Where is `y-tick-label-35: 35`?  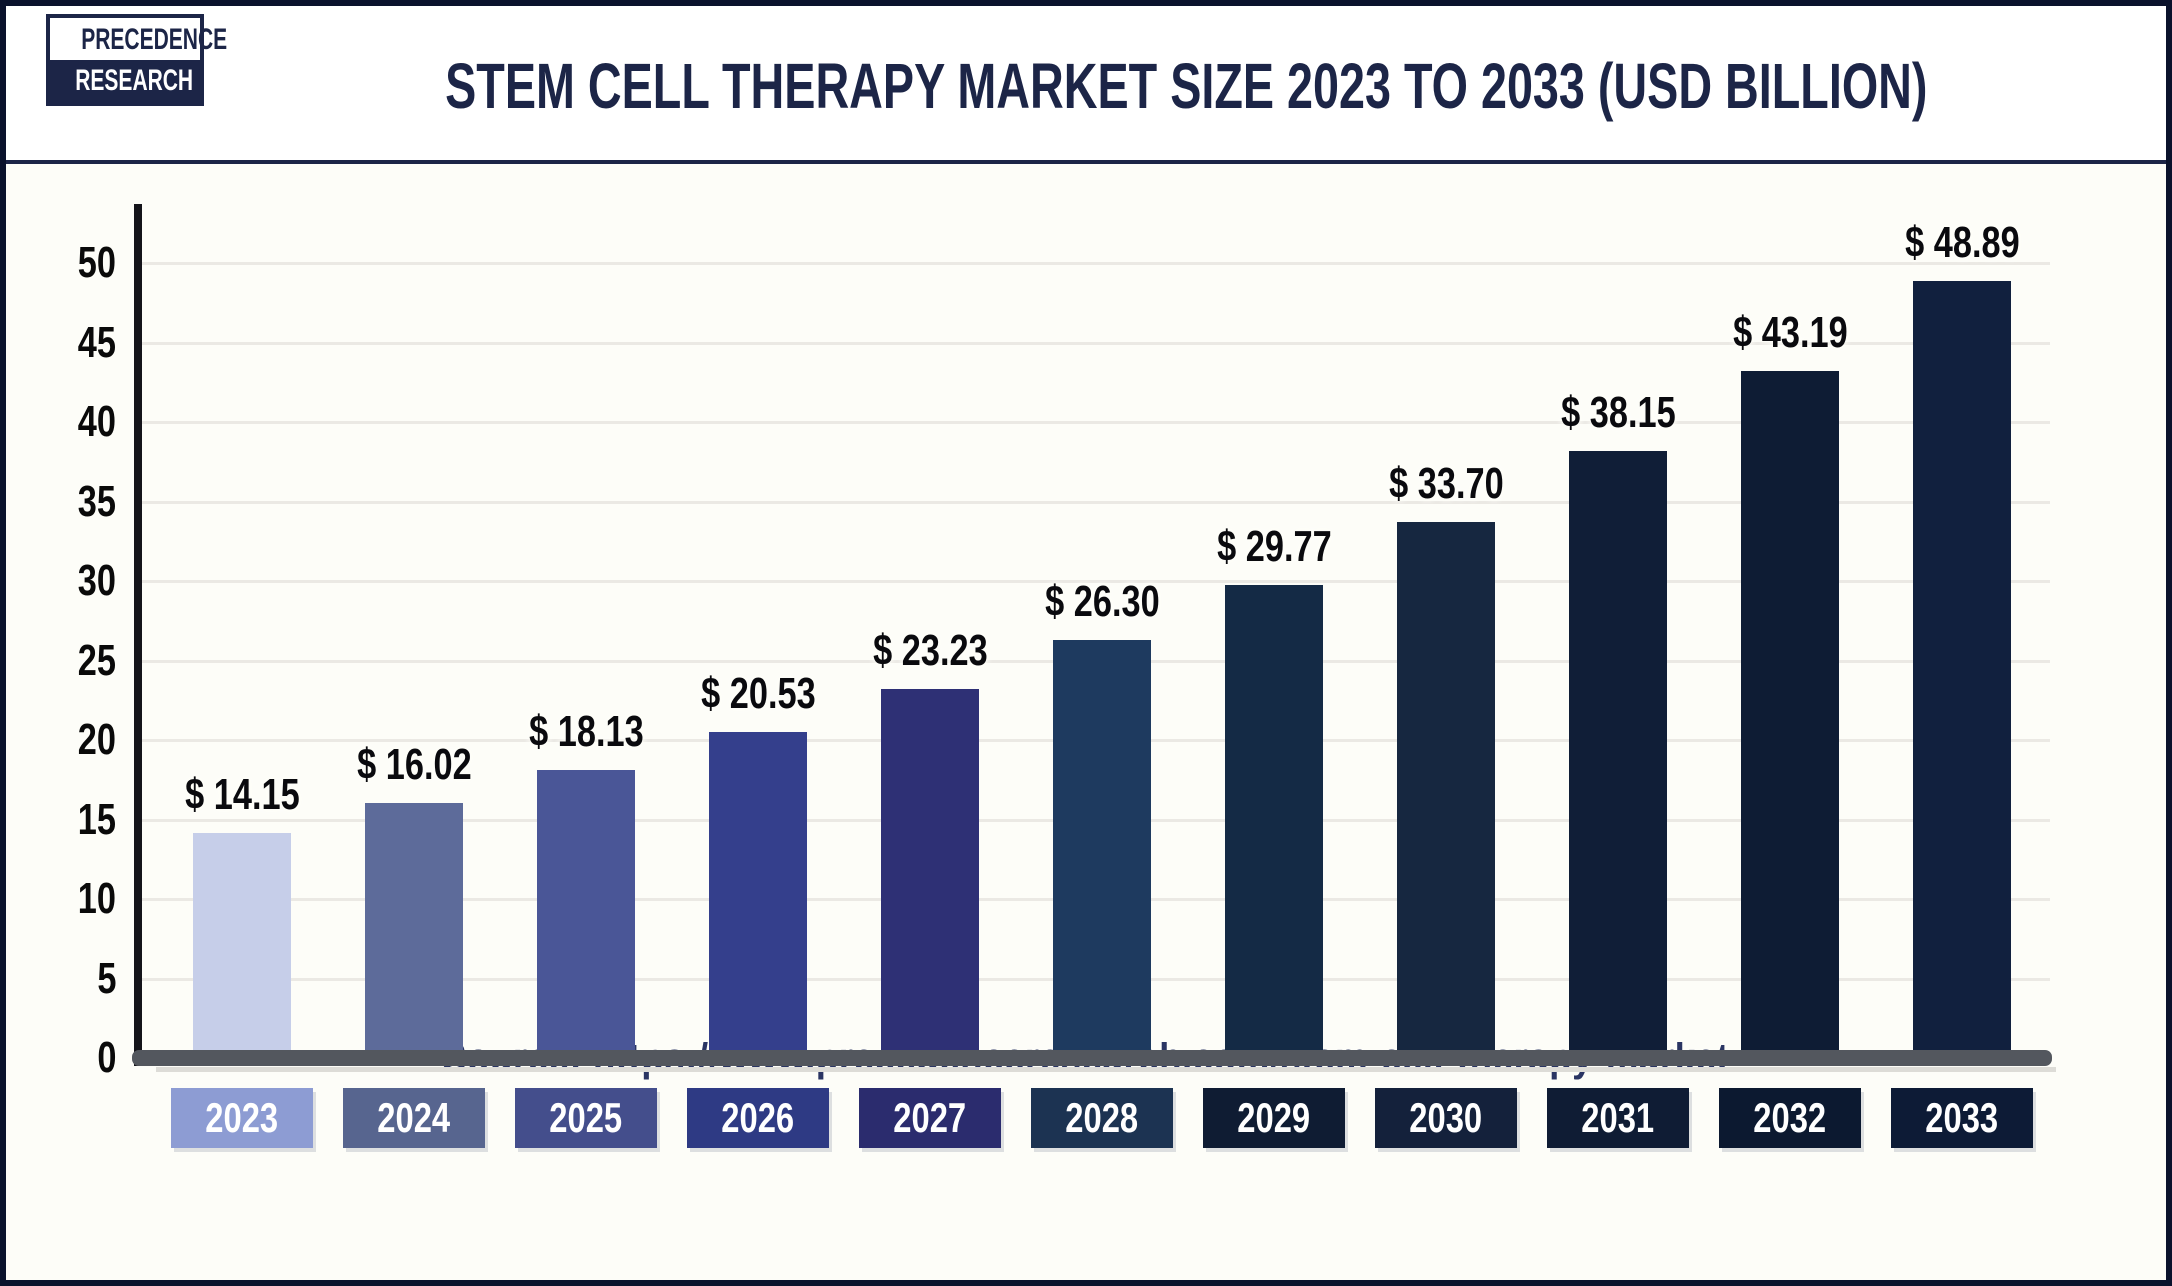 y-tick-label-35: 35 is located at coordinates (96, 501).